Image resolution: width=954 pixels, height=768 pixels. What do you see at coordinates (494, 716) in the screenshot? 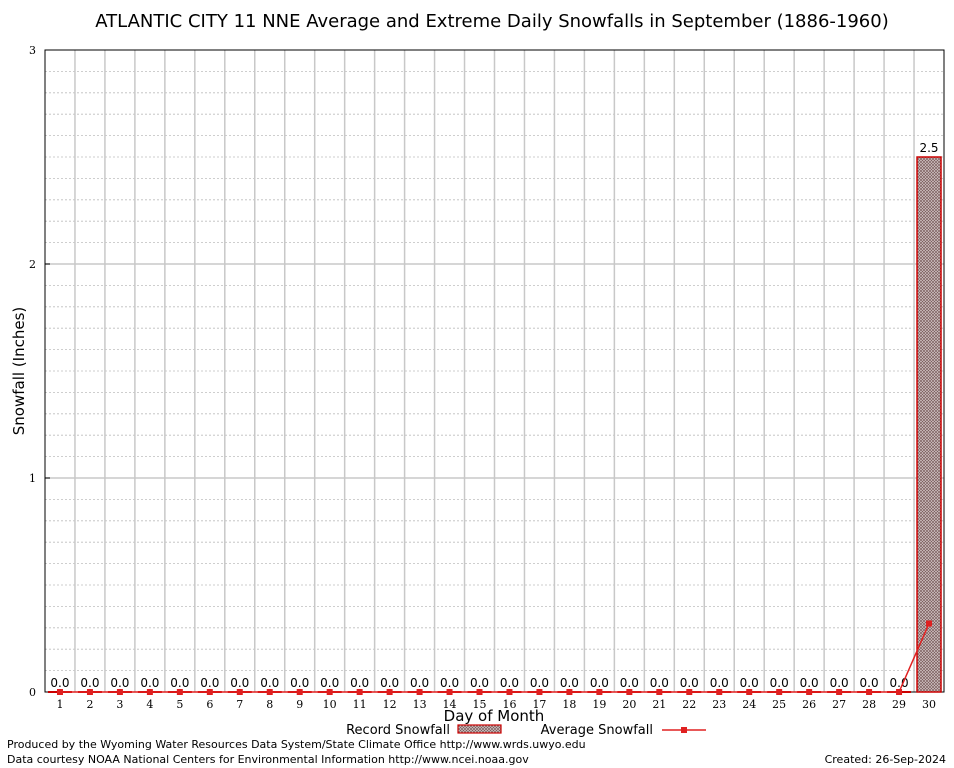
I see `x-axis-title: Day of Month` at bounding box center [494, 716].